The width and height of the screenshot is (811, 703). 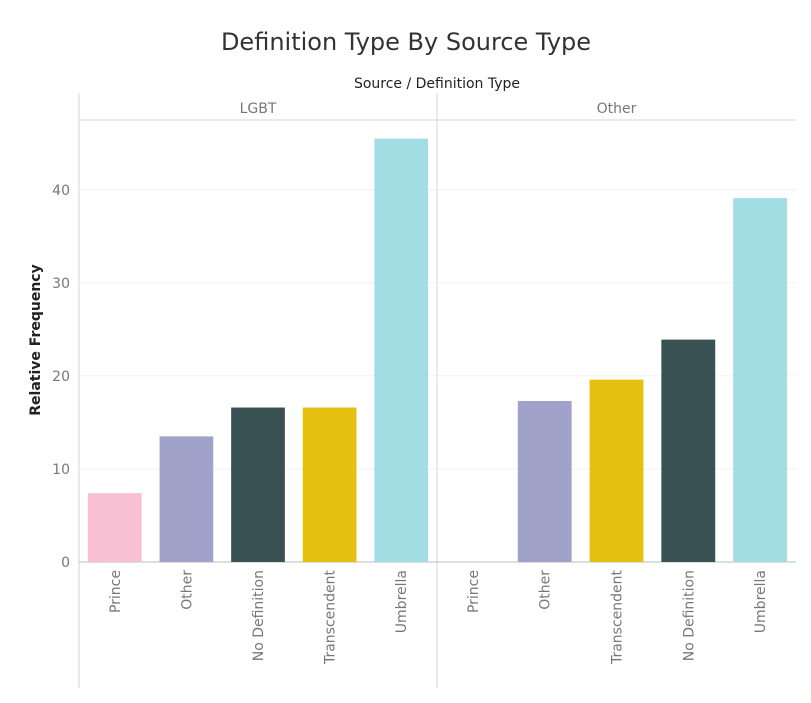 What do you see at coordinates (406, 42) in the screenshot?
I see `chart-title: Definition Type By Source Type` at bounding box center [406, 42].